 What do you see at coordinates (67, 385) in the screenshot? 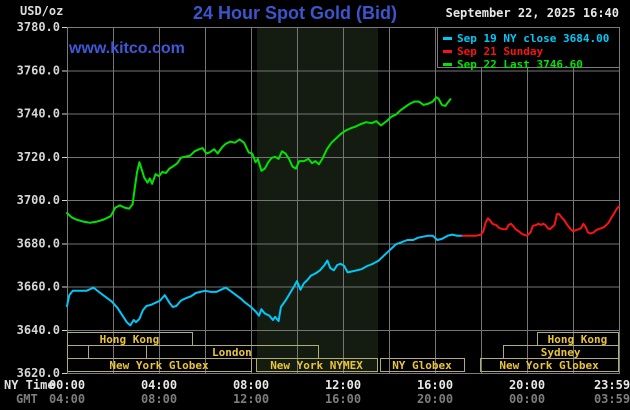
I see `x-axis-label-ny: 00:00` at bounding box center [67, 385].